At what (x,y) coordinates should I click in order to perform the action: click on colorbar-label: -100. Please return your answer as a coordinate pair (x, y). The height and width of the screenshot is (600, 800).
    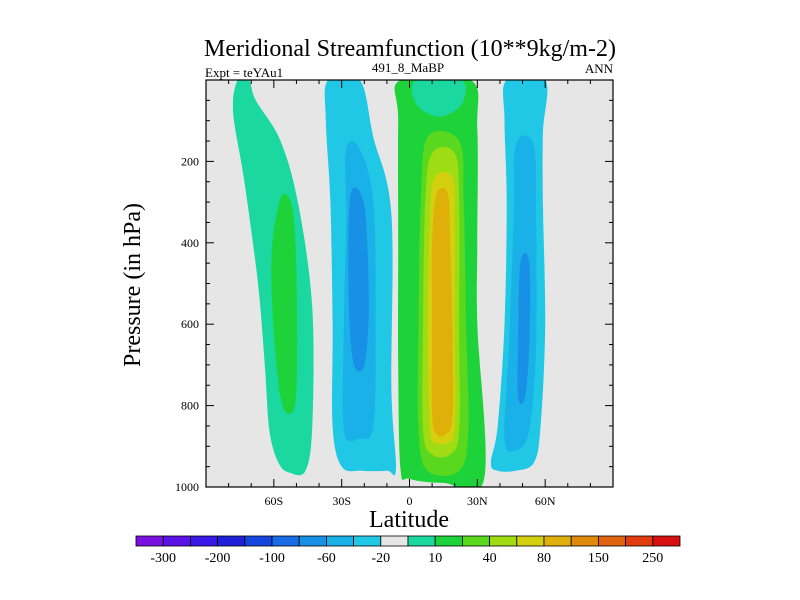
    Looking at the image, I should click on (272, 558).